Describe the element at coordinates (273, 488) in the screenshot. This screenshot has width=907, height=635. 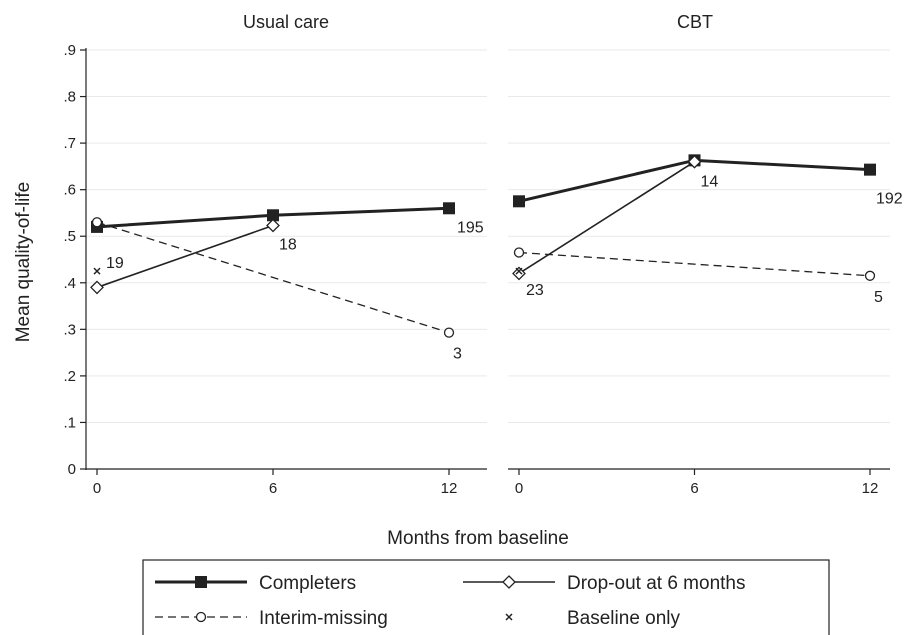
I see `x-tick-label-0-1: 6` at that location.